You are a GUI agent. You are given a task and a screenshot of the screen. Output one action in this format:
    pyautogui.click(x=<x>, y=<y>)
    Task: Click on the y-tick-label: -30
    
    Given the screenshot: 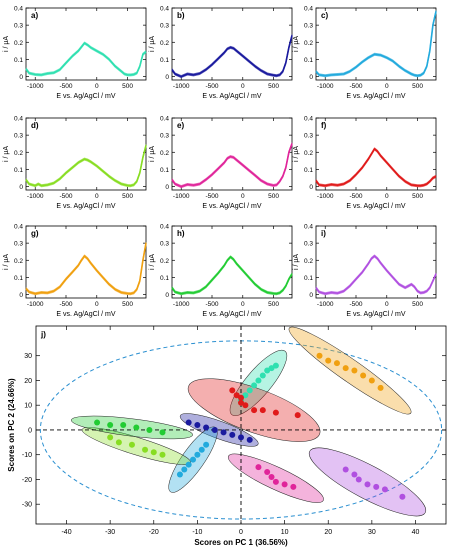 What is the action you would take?
    pyautogui.click(x=27, y=505)
    